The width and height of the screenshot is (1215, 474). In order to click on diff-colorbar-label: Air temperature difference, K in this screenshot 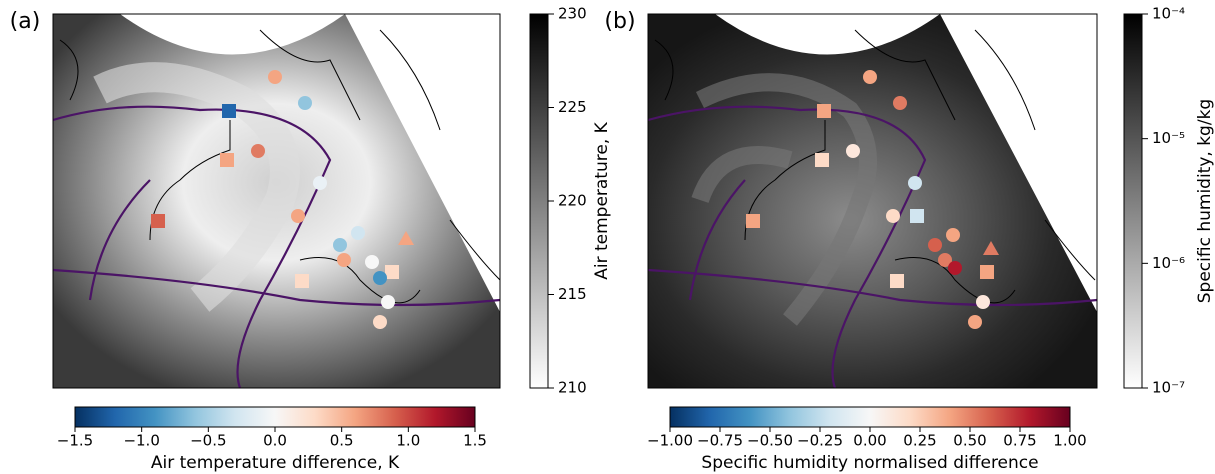, I will do `click(275, 463)`.